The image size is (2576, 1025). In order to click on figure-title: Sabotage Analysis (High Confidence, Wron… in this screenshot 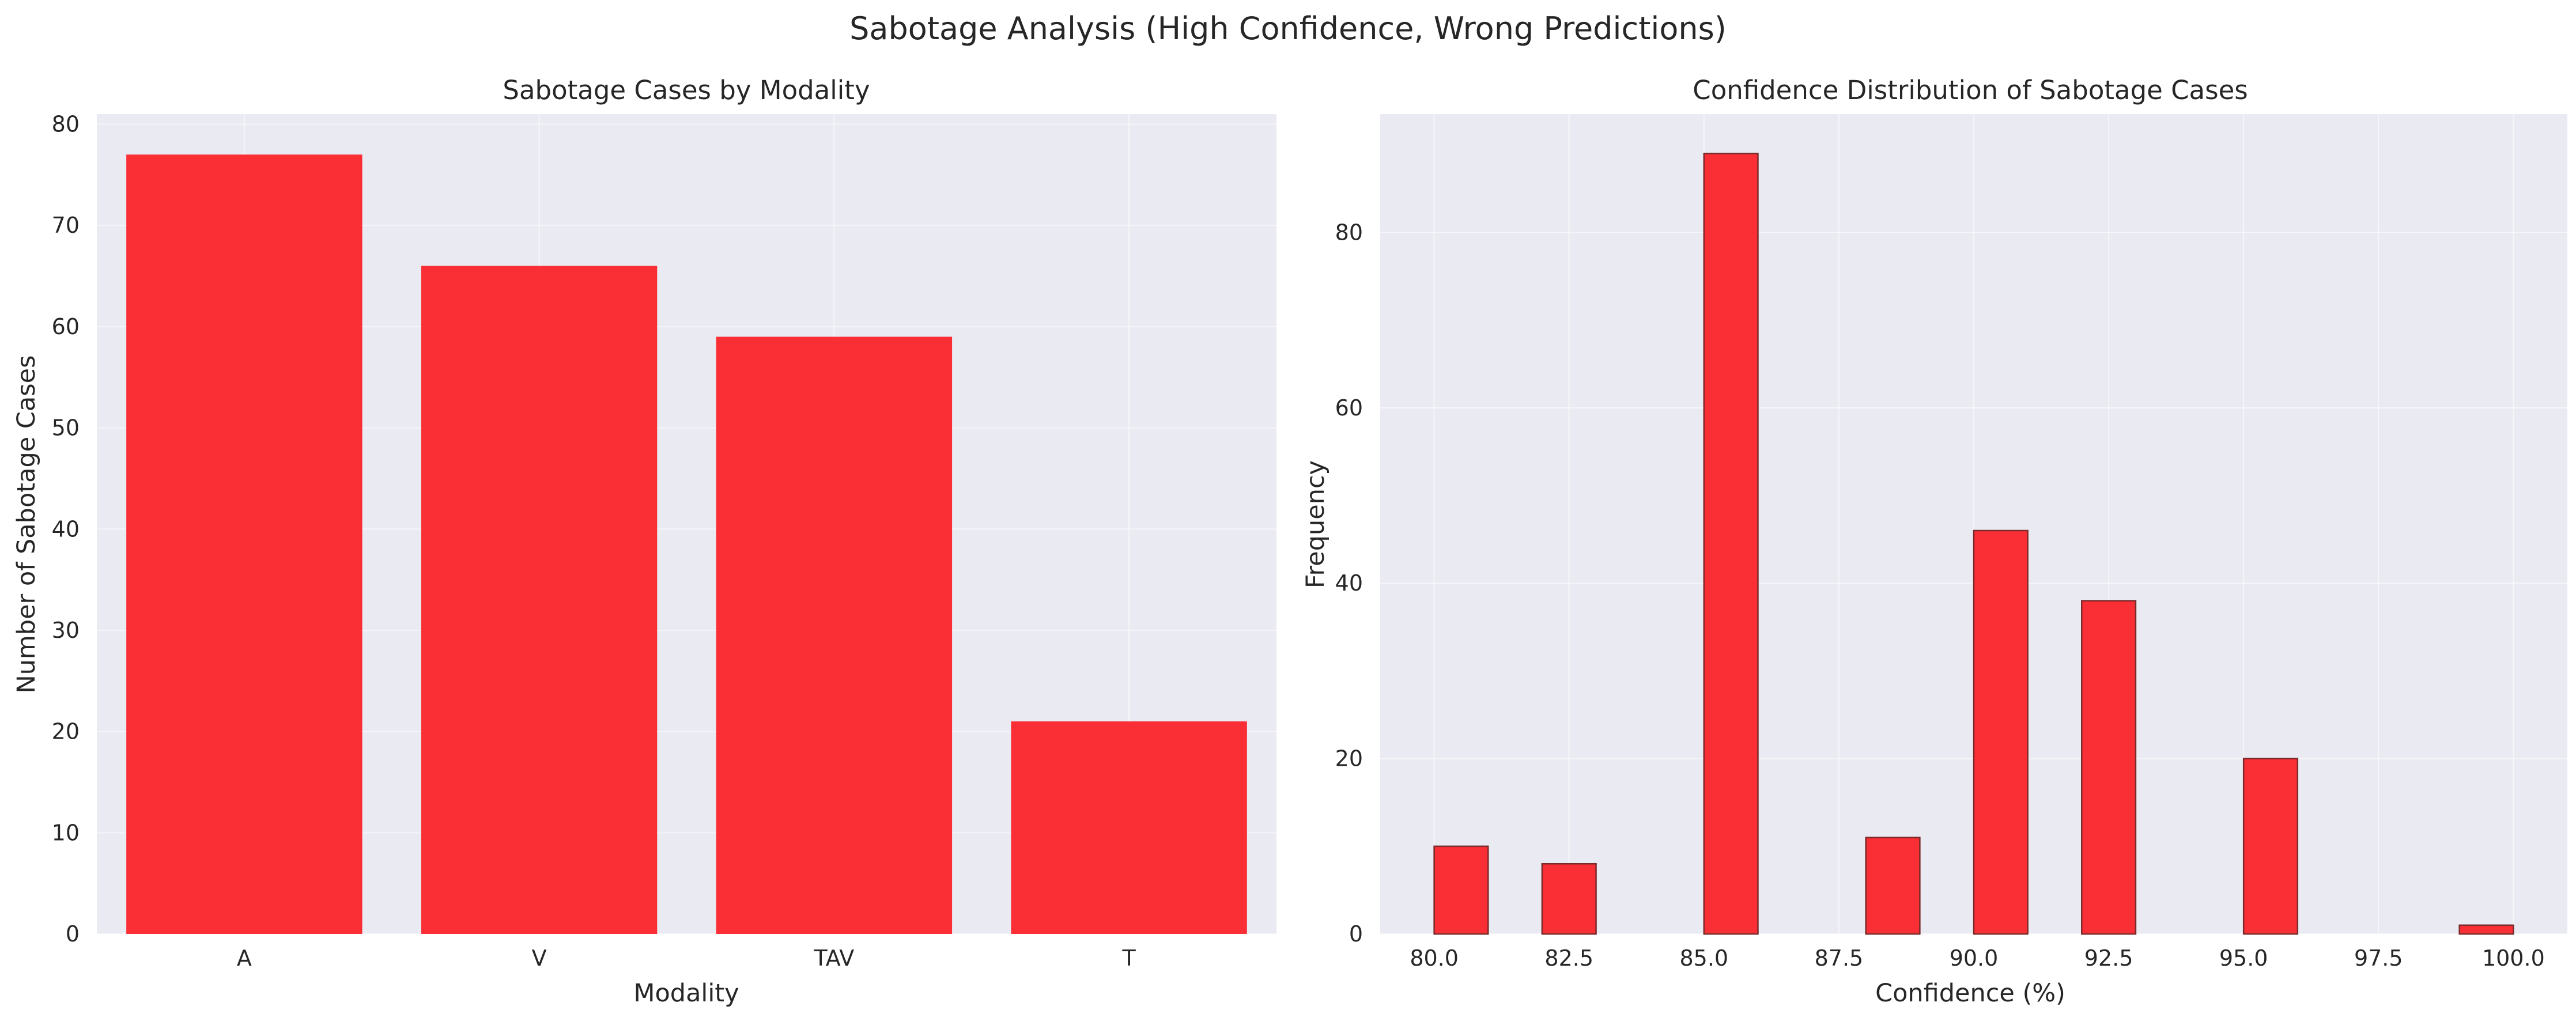, I will do `click(1288, 28)`.